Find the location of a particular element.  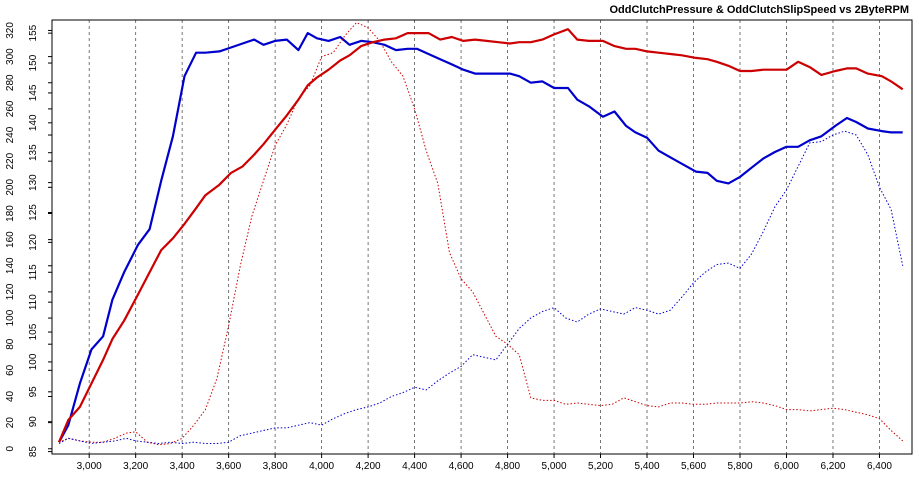

x-tick-label: 6,000 is located at coordinates (786, 466).